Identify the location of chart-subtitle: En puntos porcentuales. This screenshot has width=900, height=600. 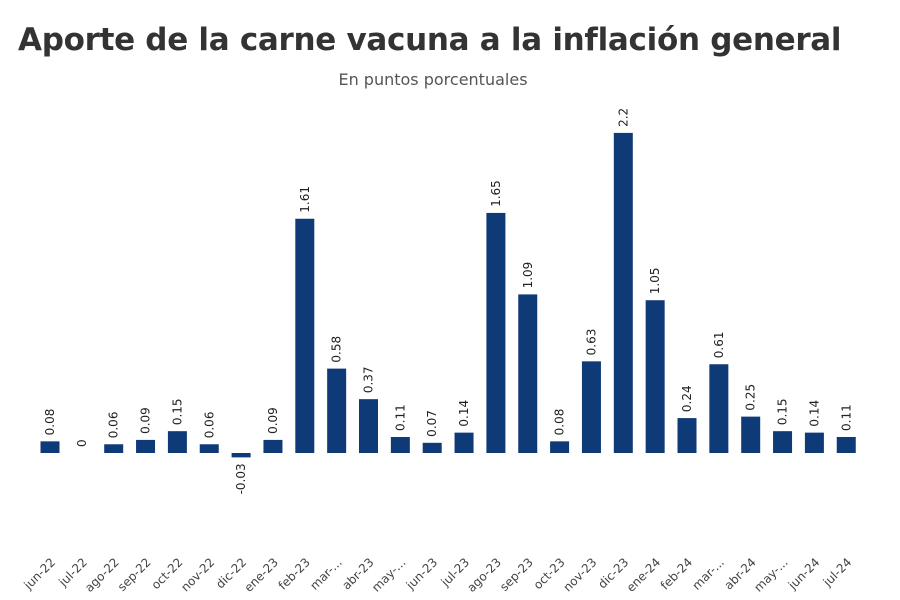
(433, 79).